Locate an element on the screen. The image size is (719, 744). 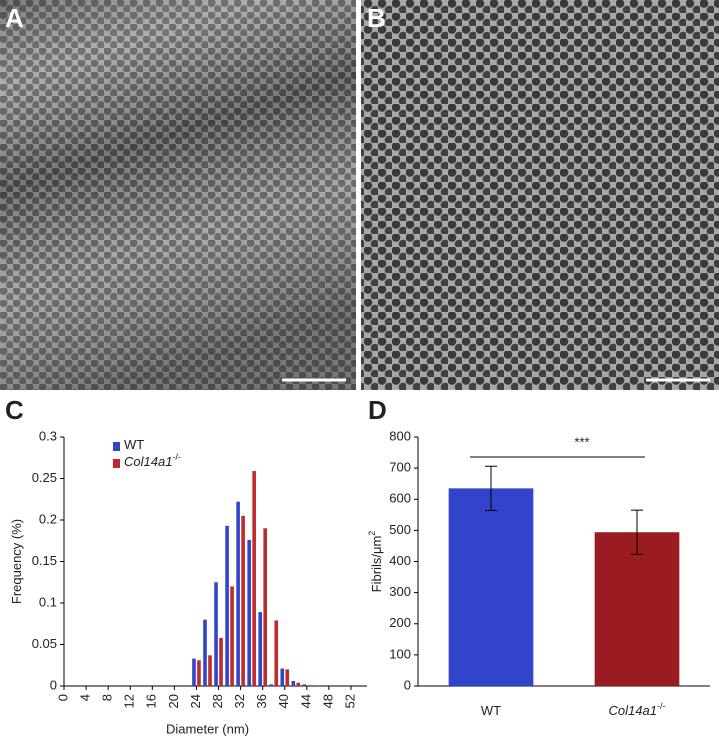
panel-label: B is located at coordinates (376, 18).